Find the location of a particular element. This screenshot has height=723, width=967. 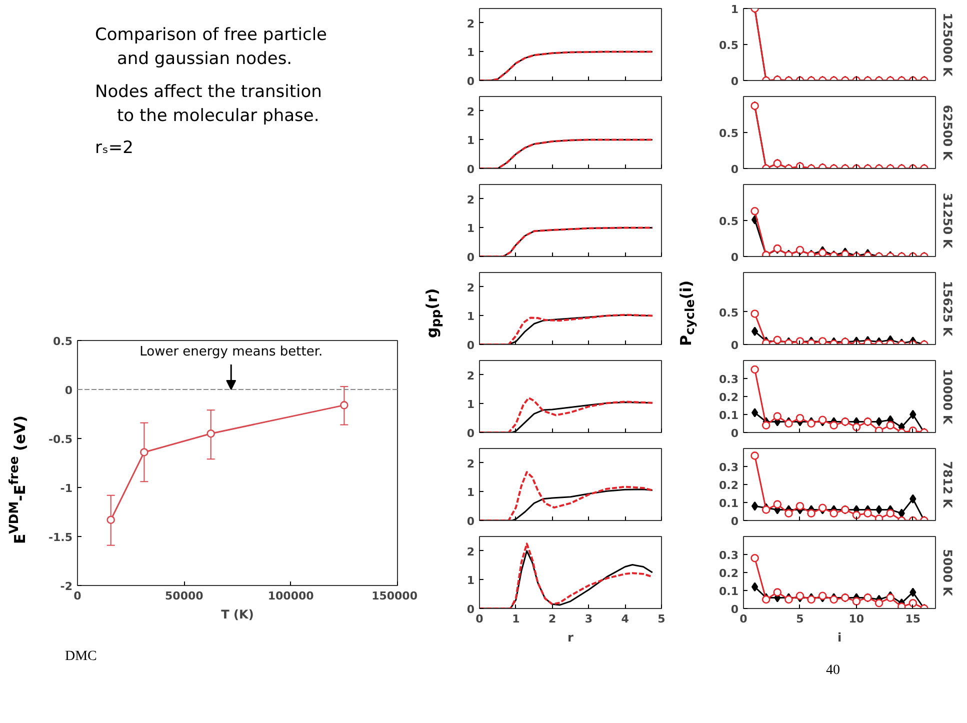

text: 7812 K is located at coordinates (947, 485).